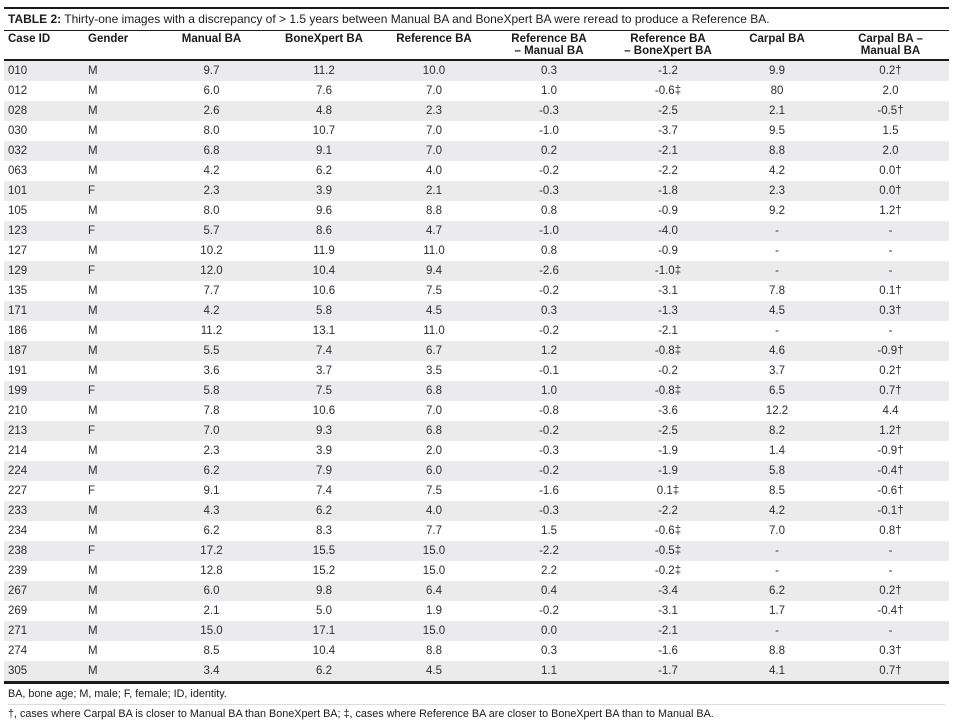 Image resolution: width=953 pixels, height=722 pixels. I want to click on cell-reference-minus-manual: 1.0, so click(549, 91).